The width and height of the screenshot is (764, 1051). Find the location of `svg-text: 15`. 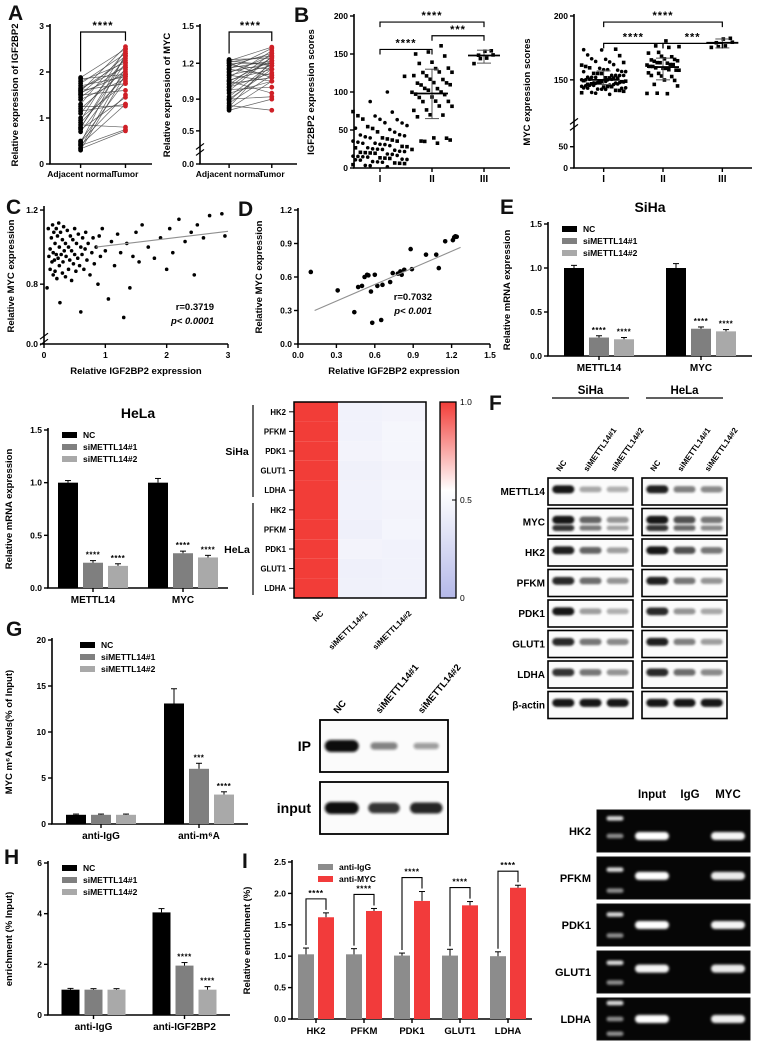

svg-text: 15 is located at coordinates (42, 686).